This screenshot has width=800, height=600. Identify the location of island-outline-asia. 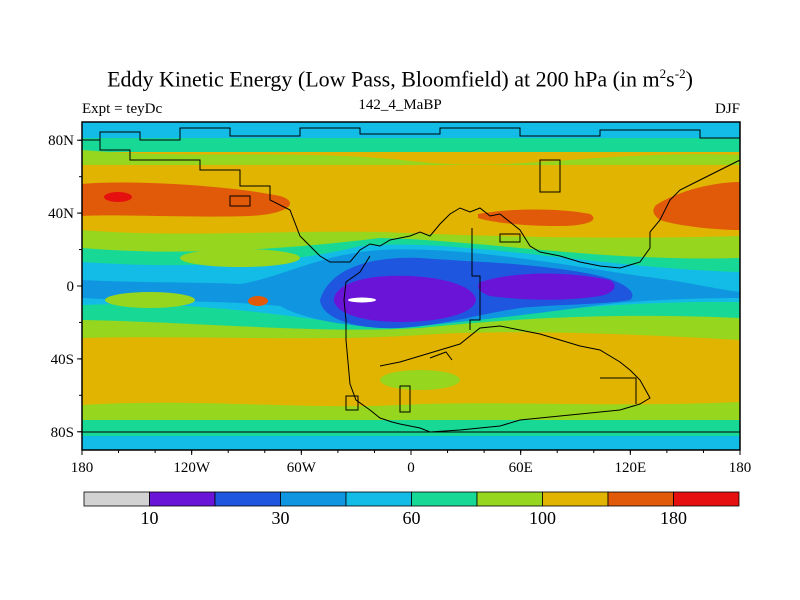
(510, 238).